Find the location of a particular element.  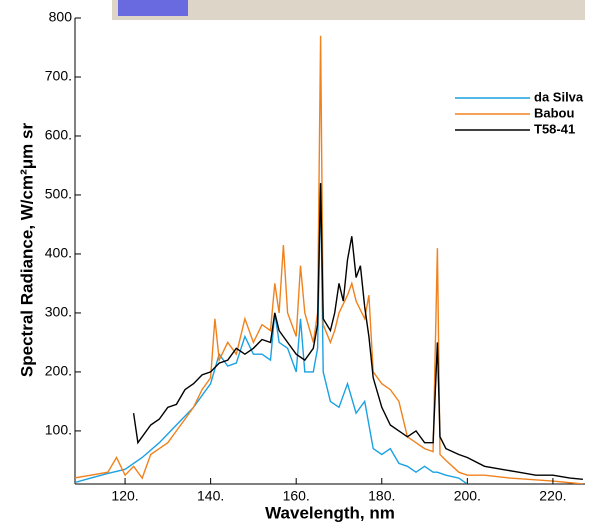

x-tick-label: 140. is located at coordinates (210, 496).